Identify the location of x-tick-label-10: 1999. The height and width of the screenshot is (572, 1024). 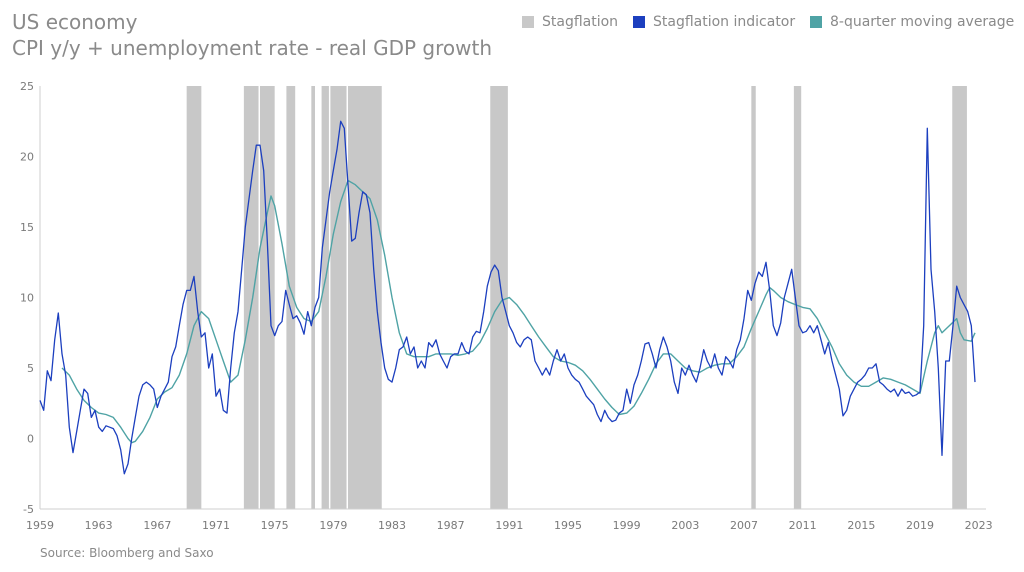
(627, 525).